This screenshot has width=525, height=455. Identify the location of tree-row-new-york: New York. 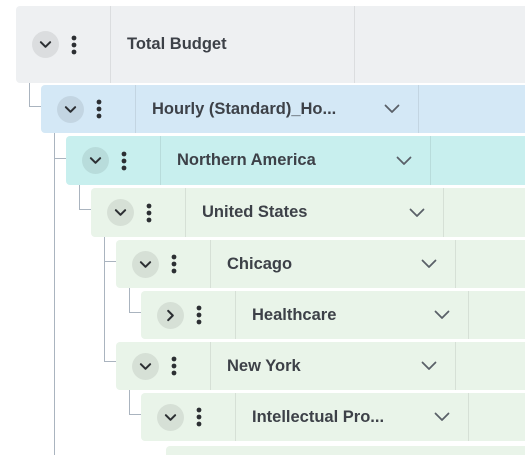
(320, 366).